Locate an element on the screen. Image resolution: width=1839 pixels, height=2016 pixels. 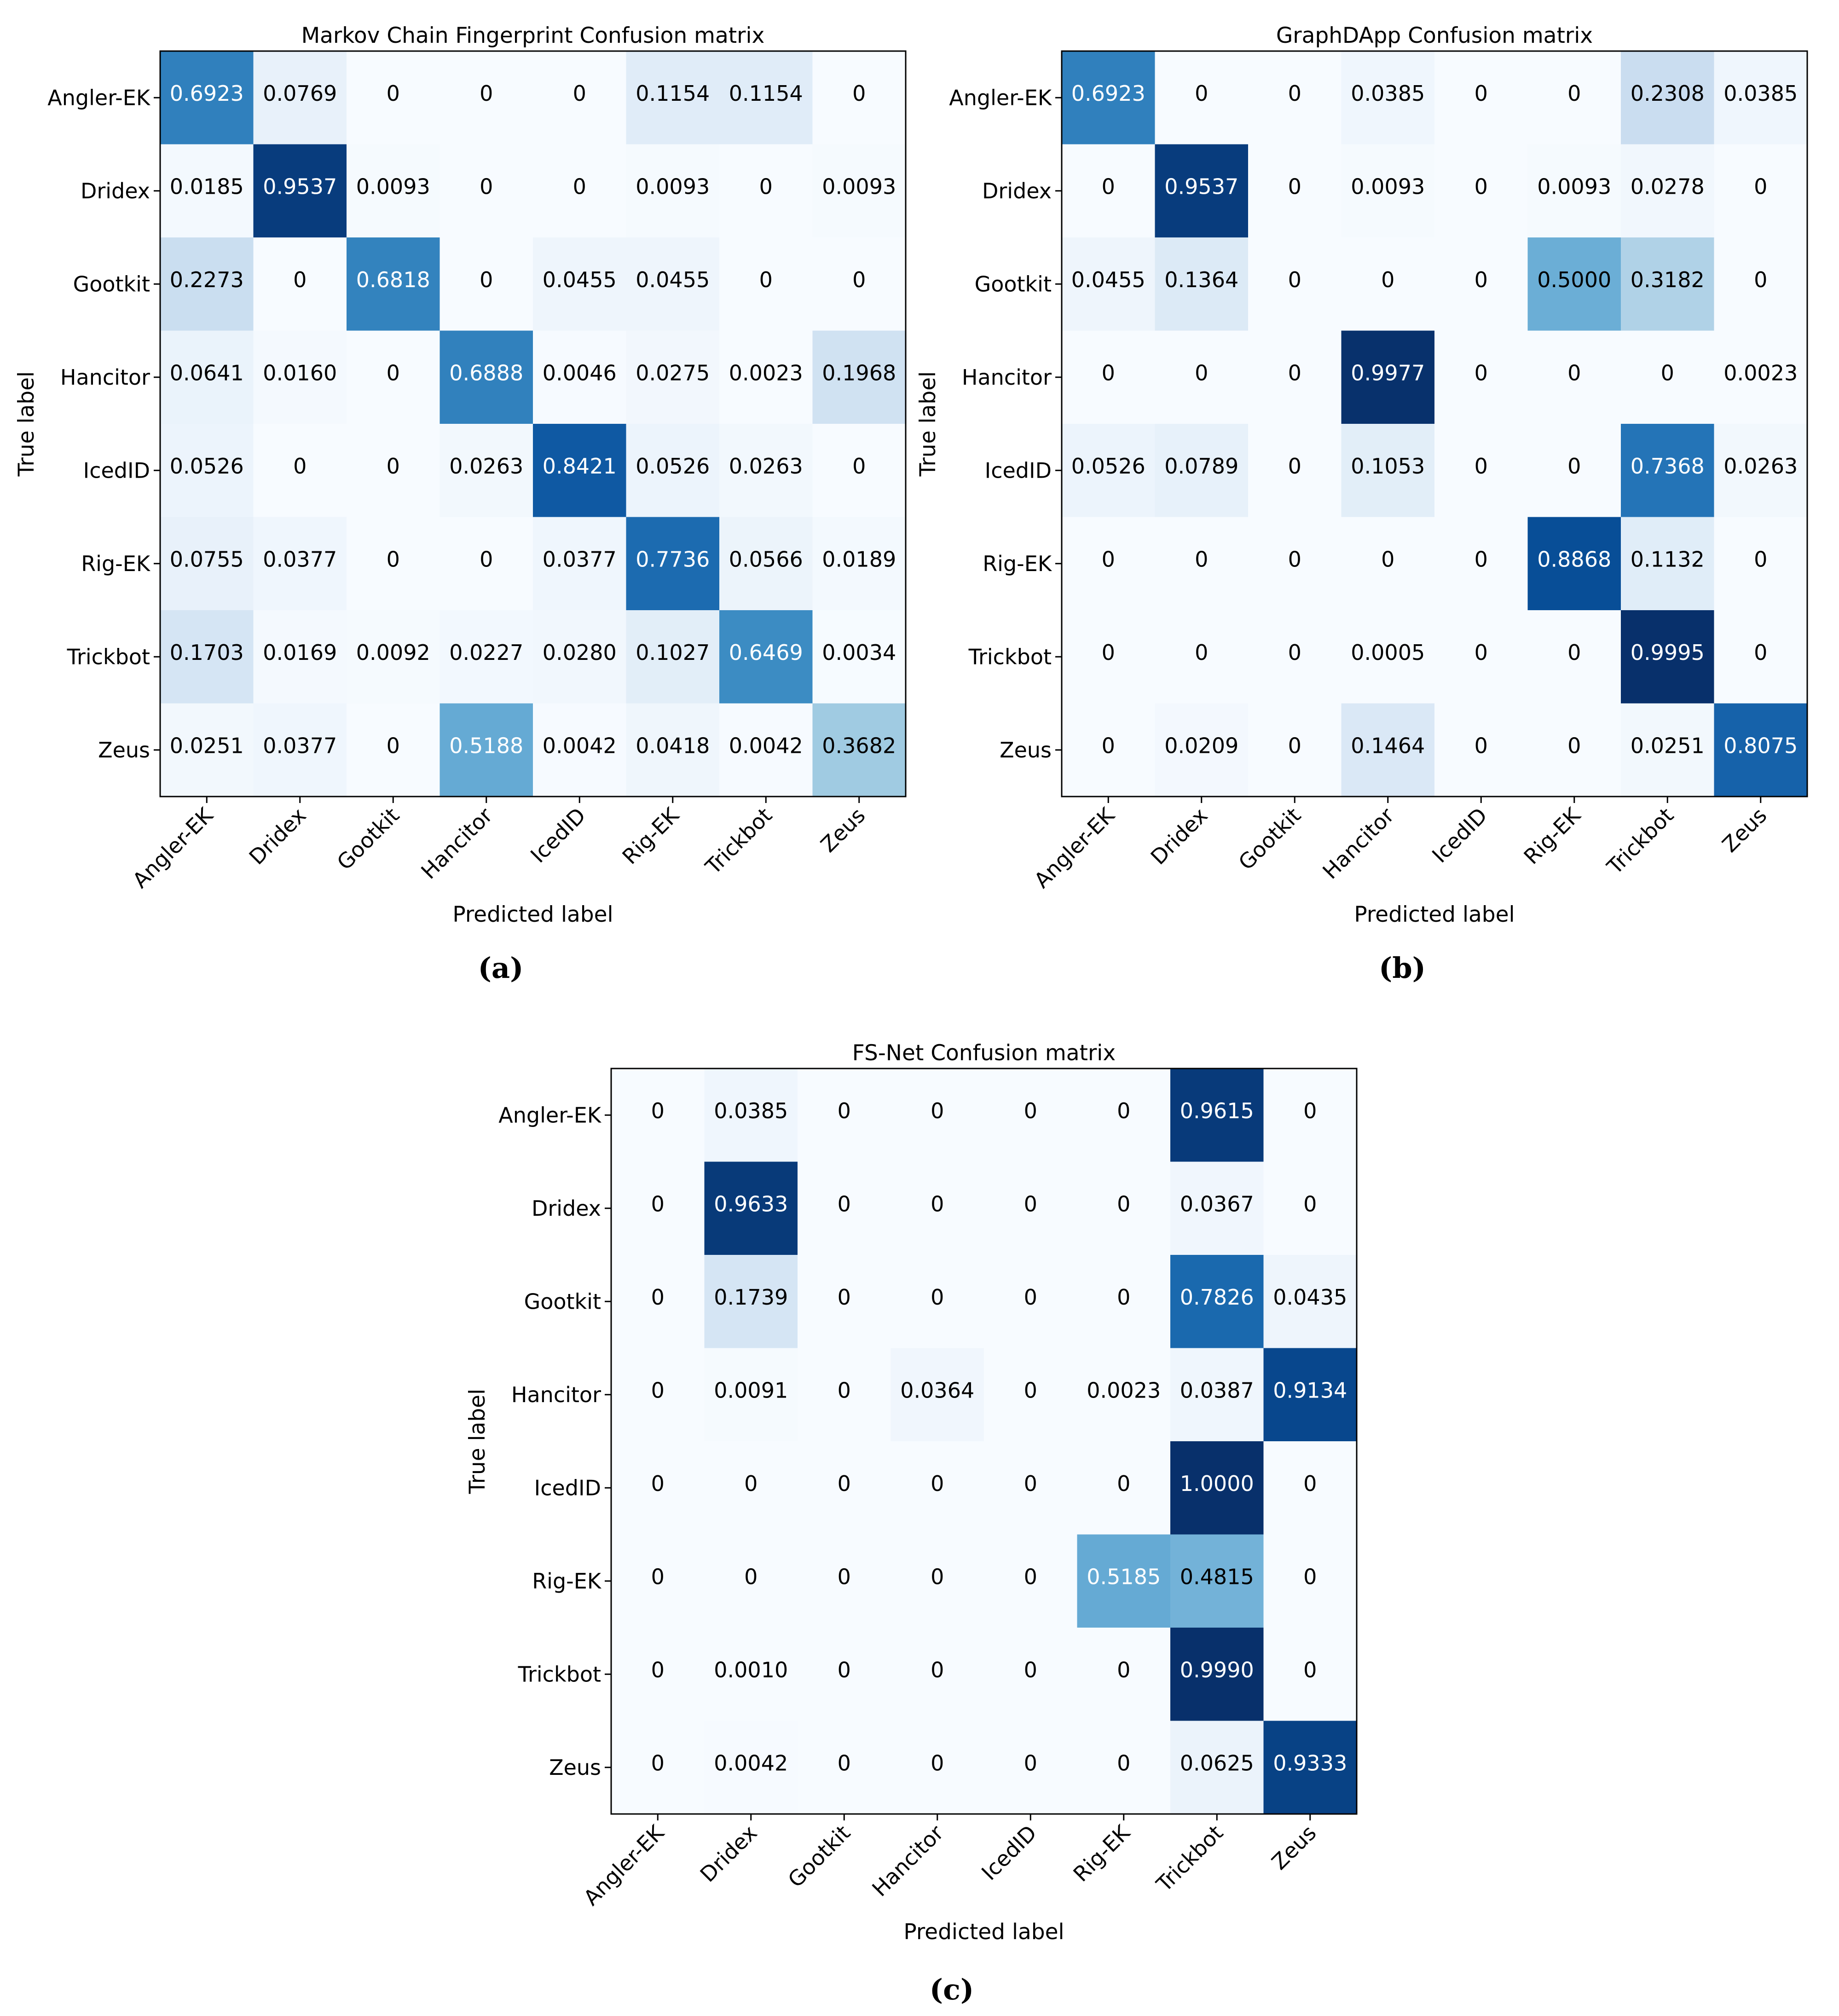
cell-value-label: 0.7736 is located at coordinates (673, 559).